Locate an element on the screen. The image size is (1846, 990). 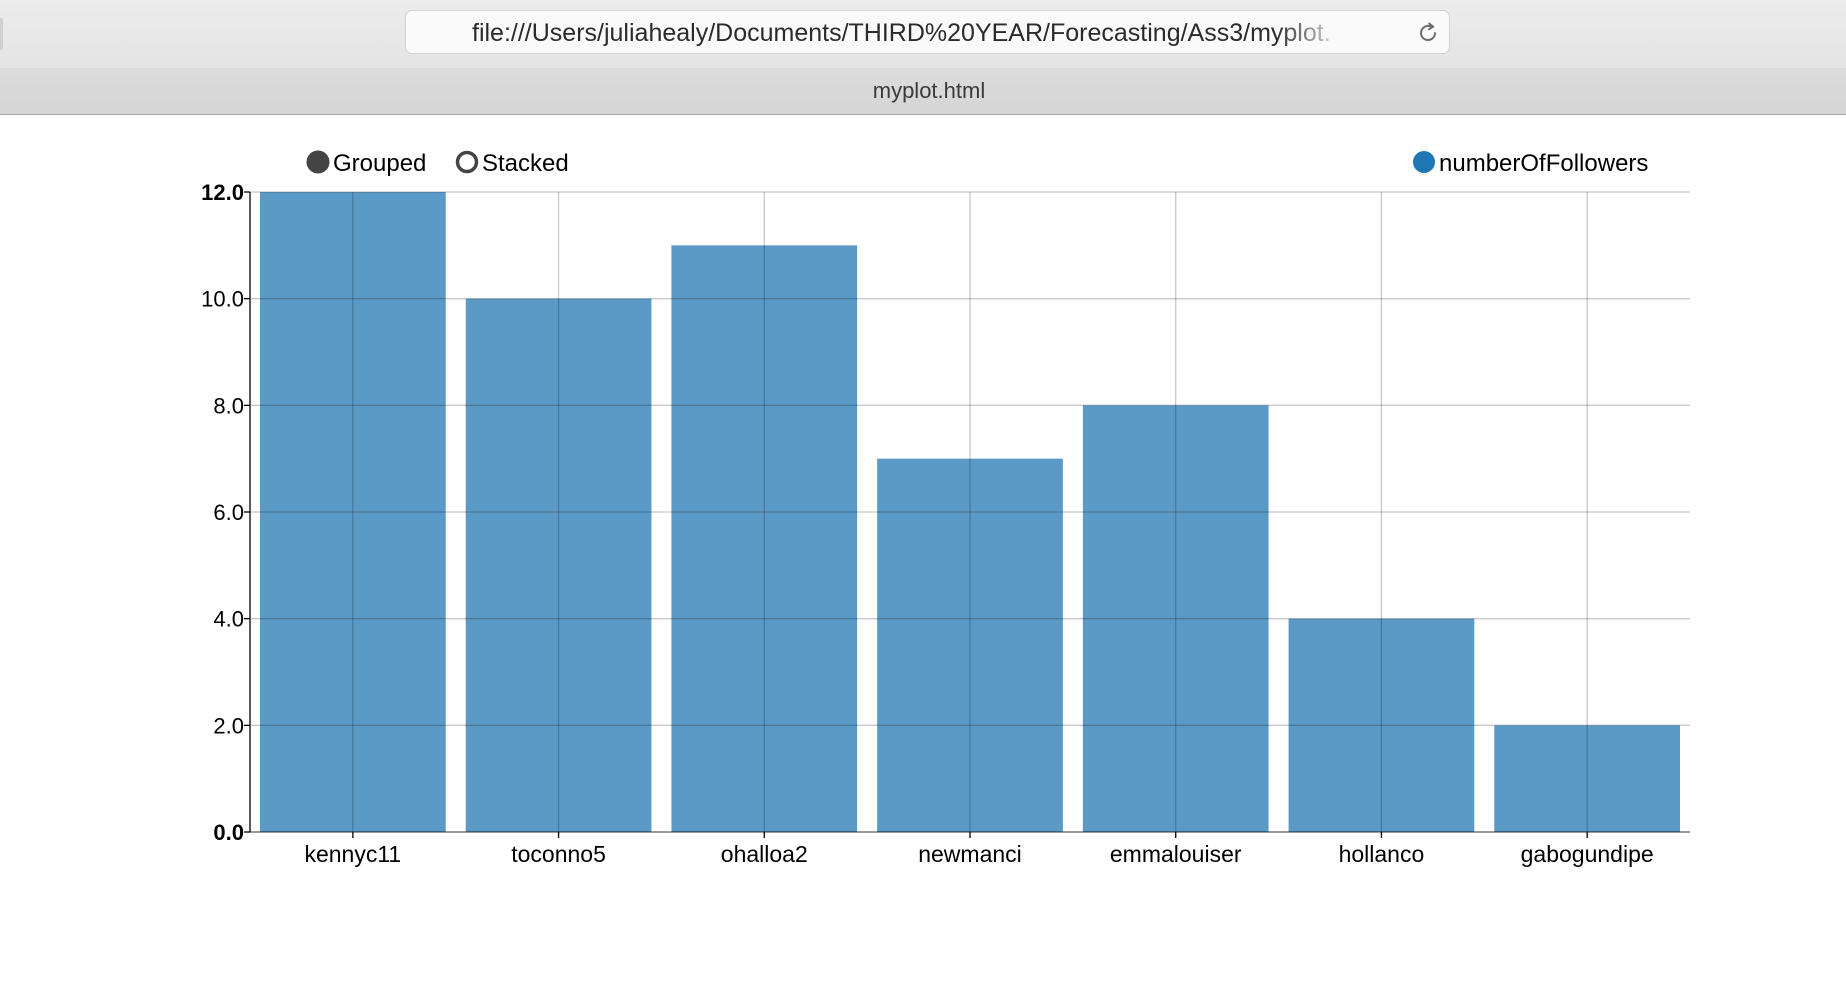
reload-icon is located at coordinates (1428, 33).